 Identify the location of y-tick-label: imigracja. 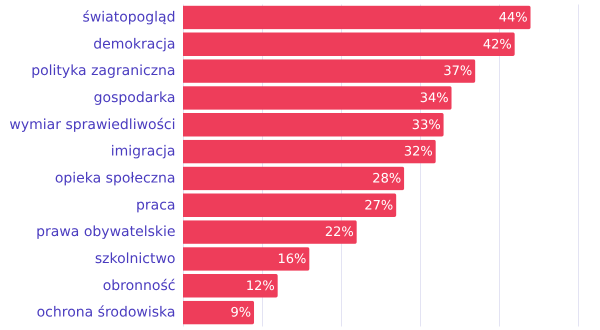
(143, 152).